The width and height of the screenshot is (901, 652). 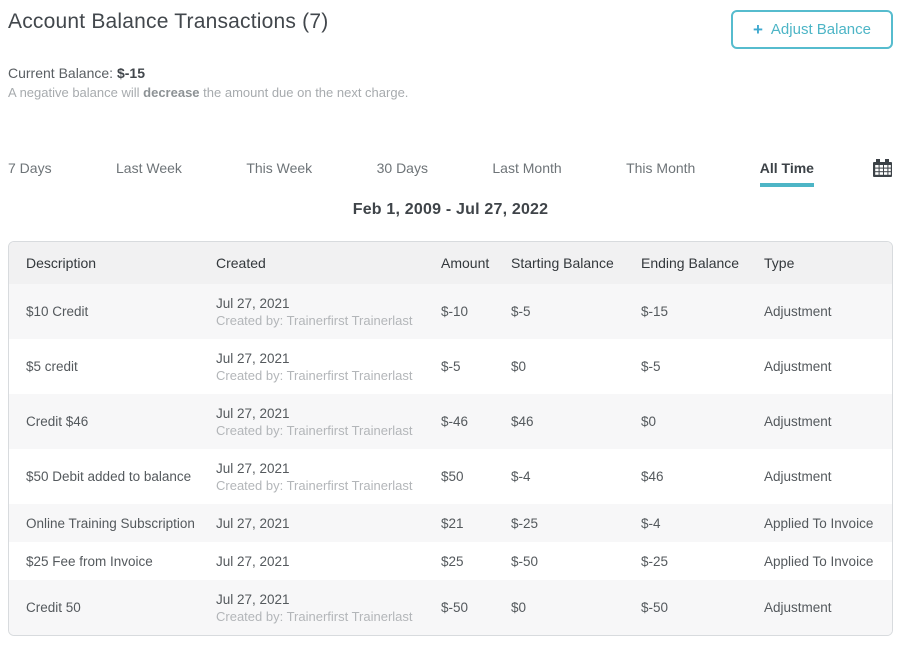 I want to click on filter-tab-label: Last Month, so click(x=527, y=168).